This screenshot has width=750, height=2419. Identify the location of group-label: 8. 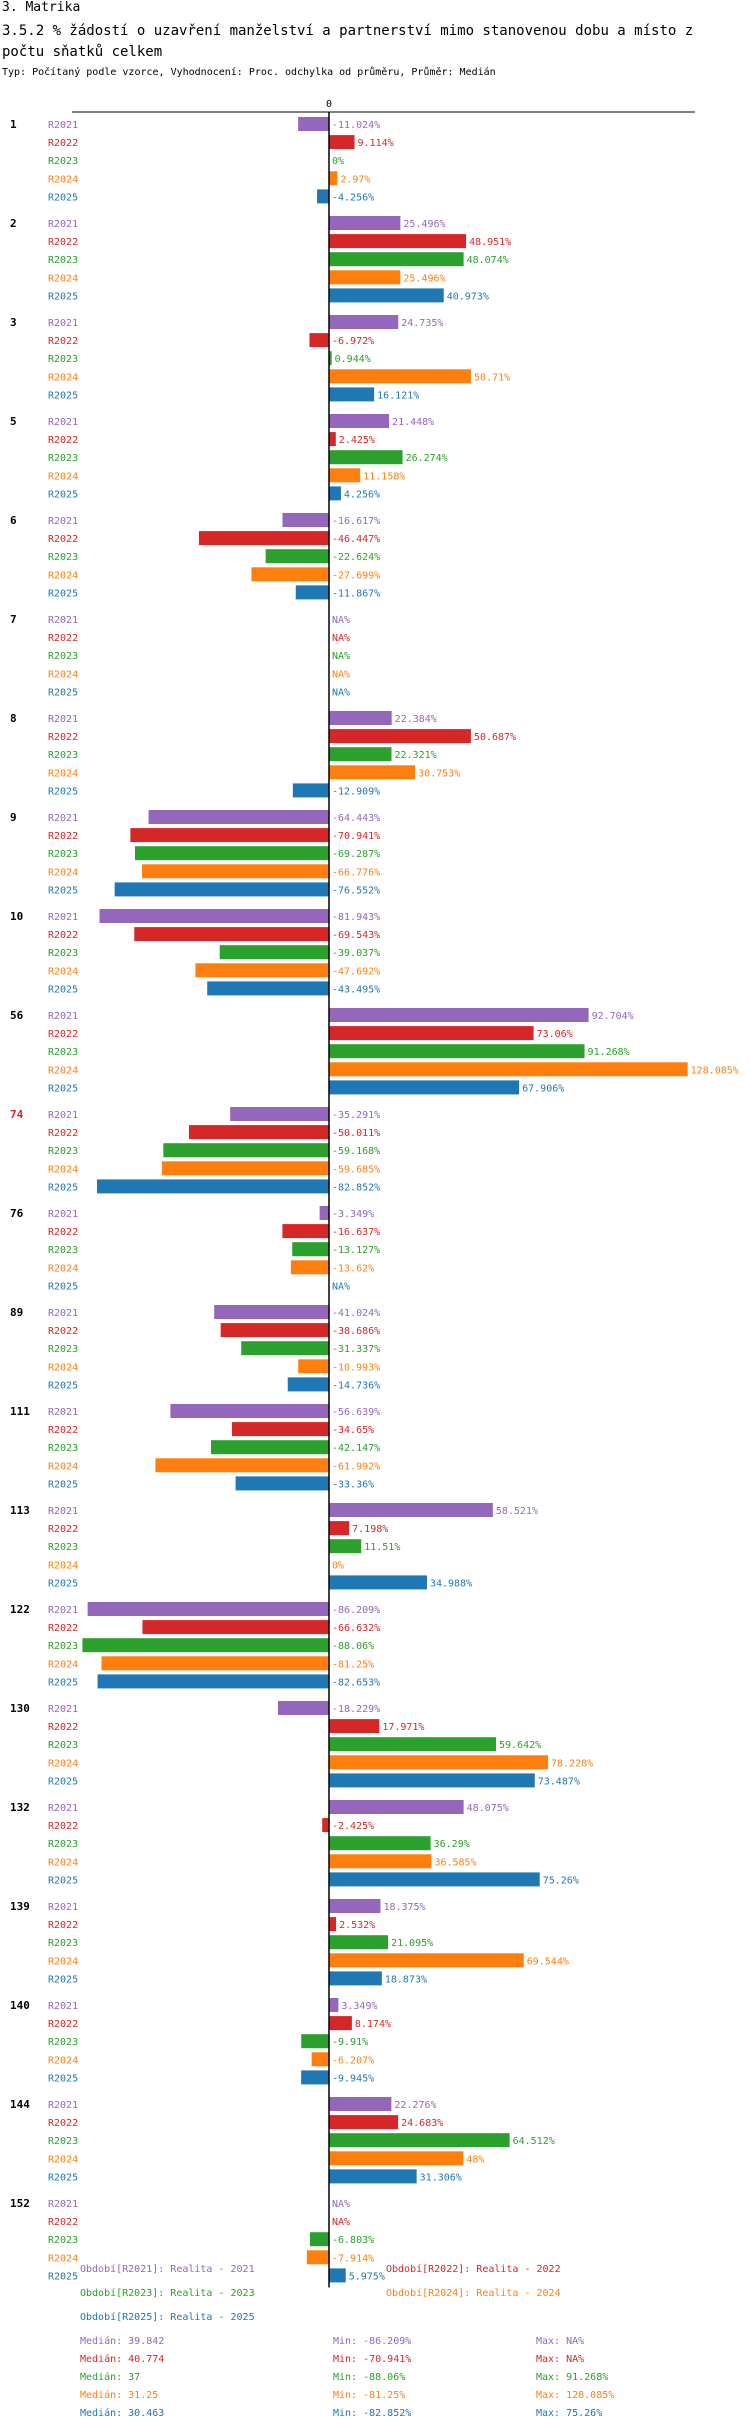
(13, 718).